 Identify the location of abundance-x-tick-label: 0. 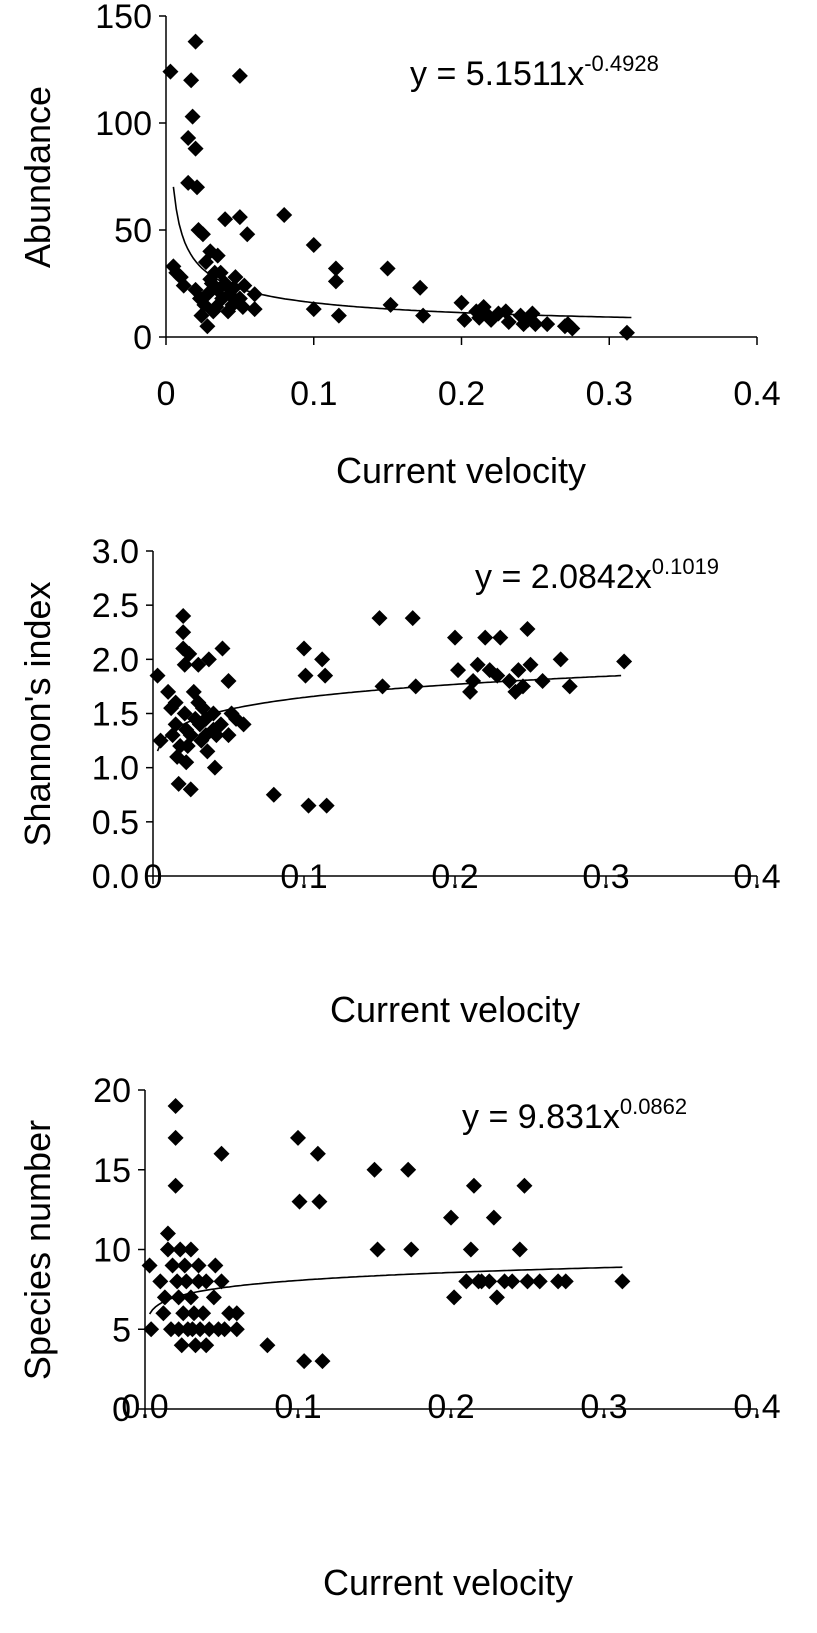
(166, 394).